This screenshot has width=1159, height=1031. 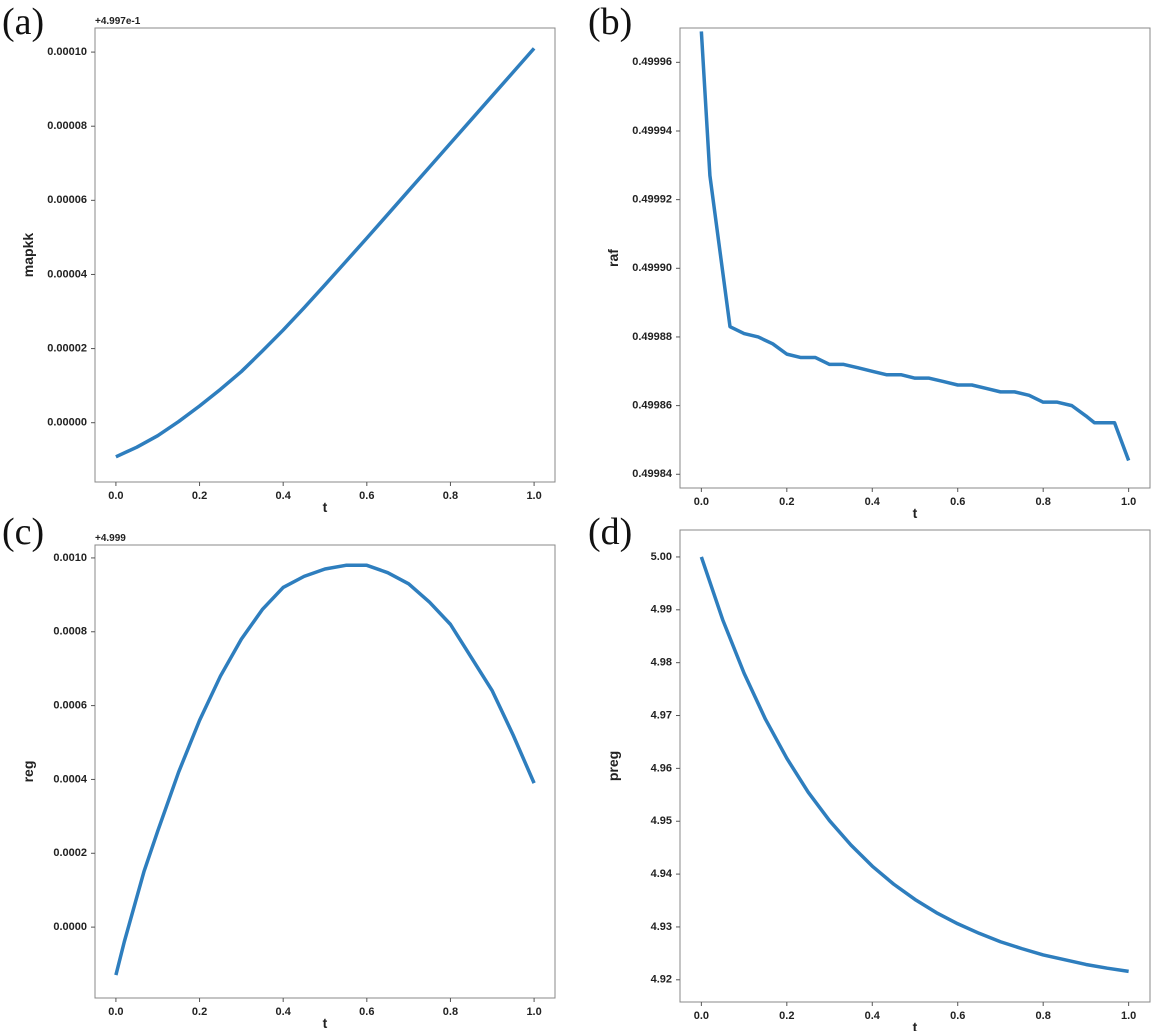 I want to click on panel-label: (a), so click(x=23, y=22).